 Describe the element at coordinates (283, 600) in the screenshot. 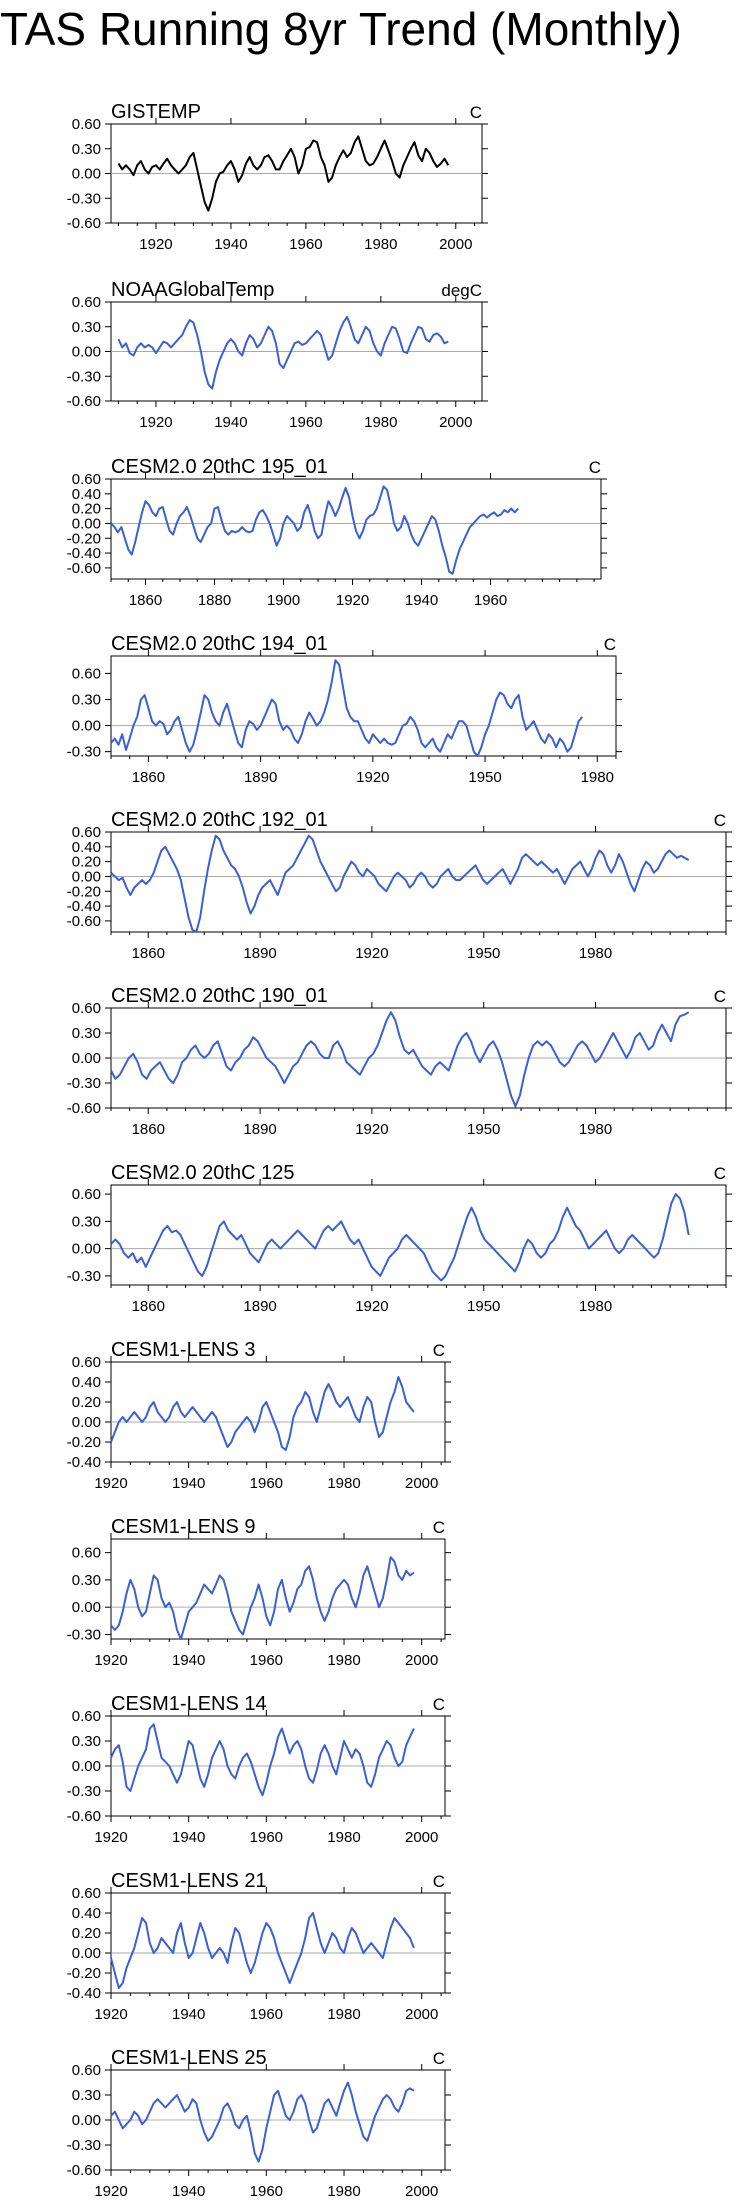

I see `x-tick-label: 1900` at that location.